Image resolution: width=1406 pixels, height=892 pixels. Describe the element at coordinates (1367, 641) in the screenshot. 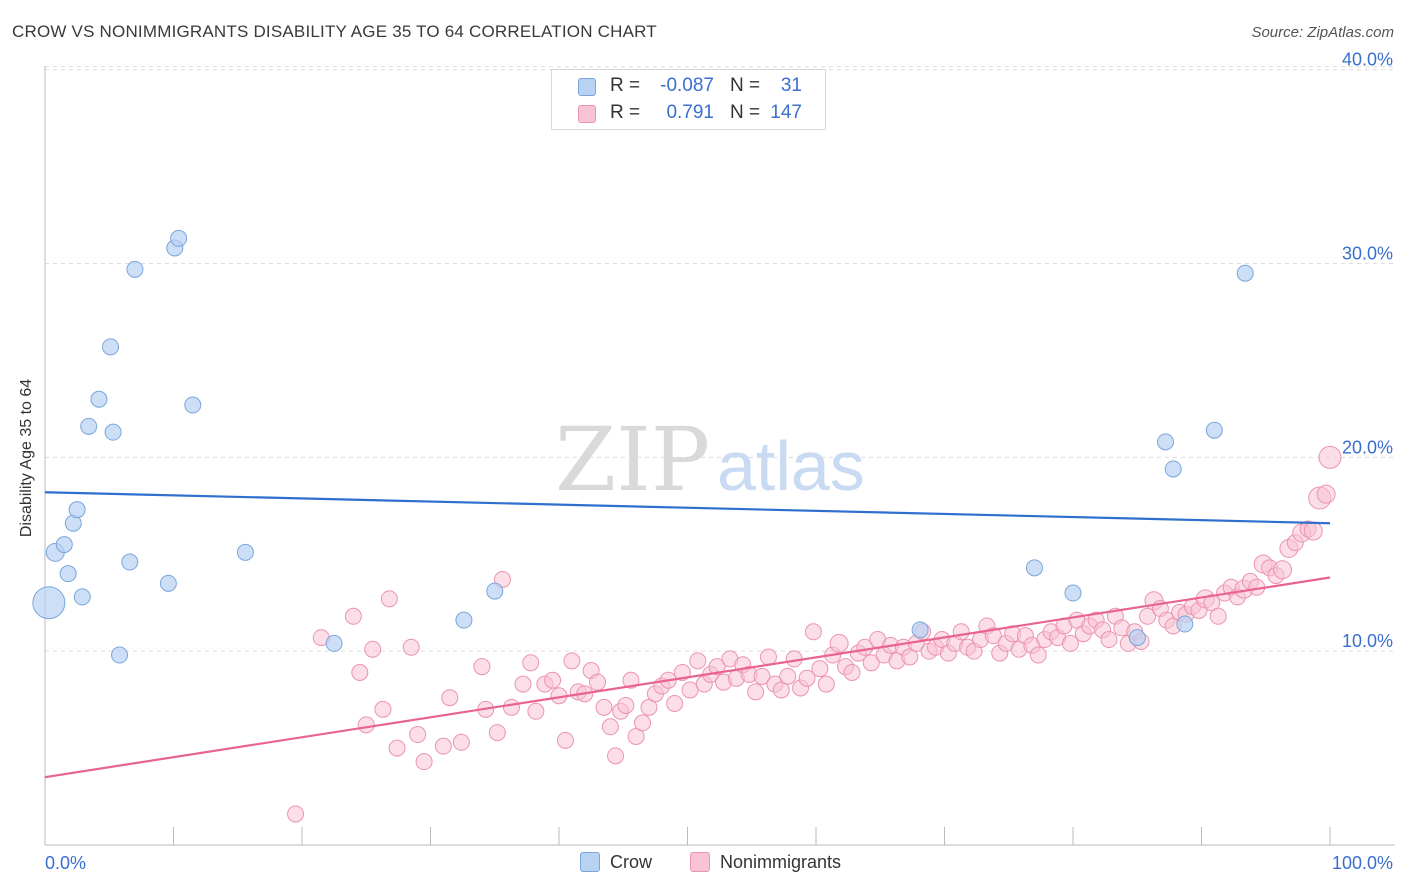

I see `y-tick-label-0: 10.0%` at that location.